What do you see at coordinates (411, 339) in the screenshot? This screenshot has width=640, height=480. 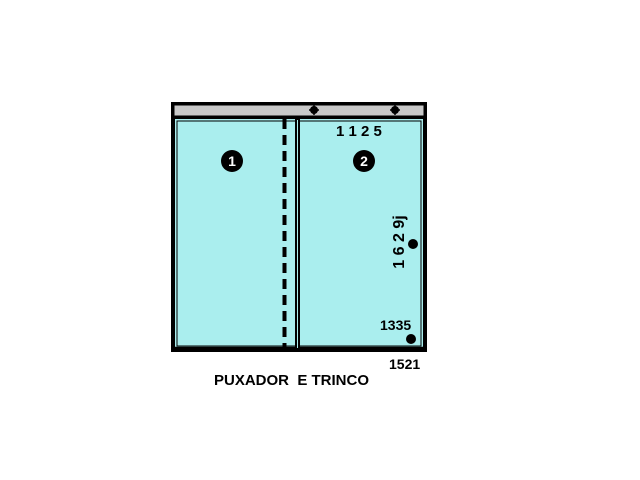 I see `lock-dot-icon` at bounding box center [411, 339].